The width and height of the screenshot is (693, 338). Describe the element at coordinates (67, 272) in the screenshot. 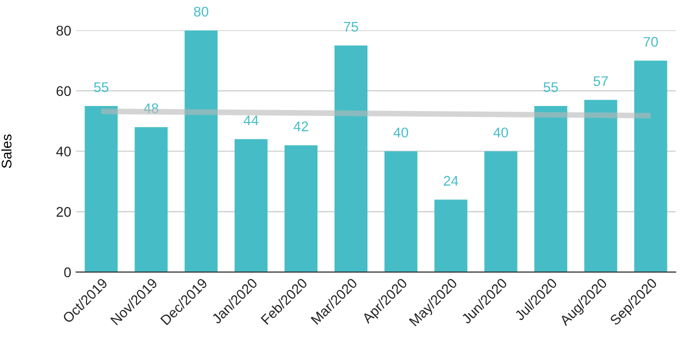

I see `y-tick-label: 0` at that location.